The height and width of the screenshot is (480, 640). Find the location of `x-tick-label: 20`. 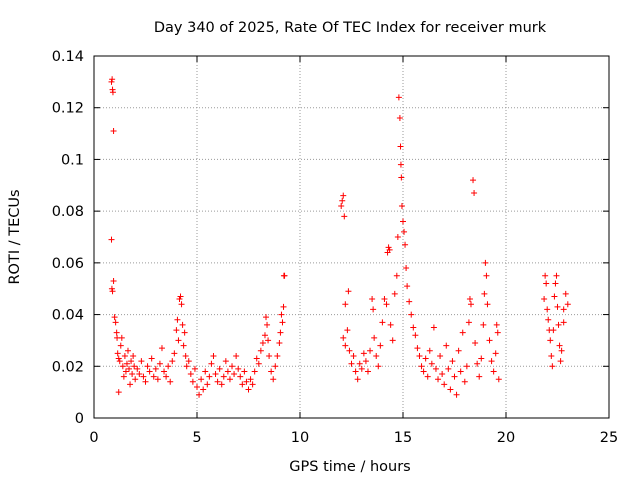

x-tick-label: 20 is located at coordinates (506, 438).